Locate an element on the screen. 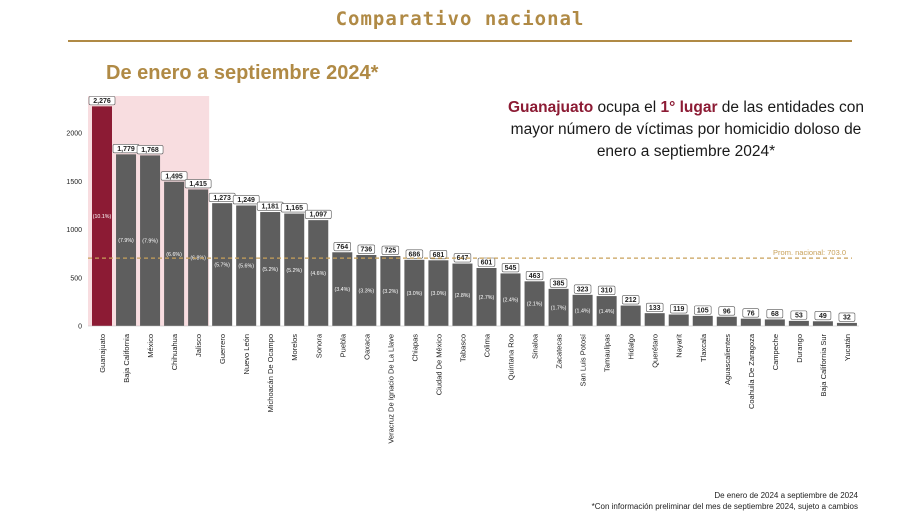 The height and width of the screenshot is (527, 920). value-label: 323 is located at coordinates (583, 289).